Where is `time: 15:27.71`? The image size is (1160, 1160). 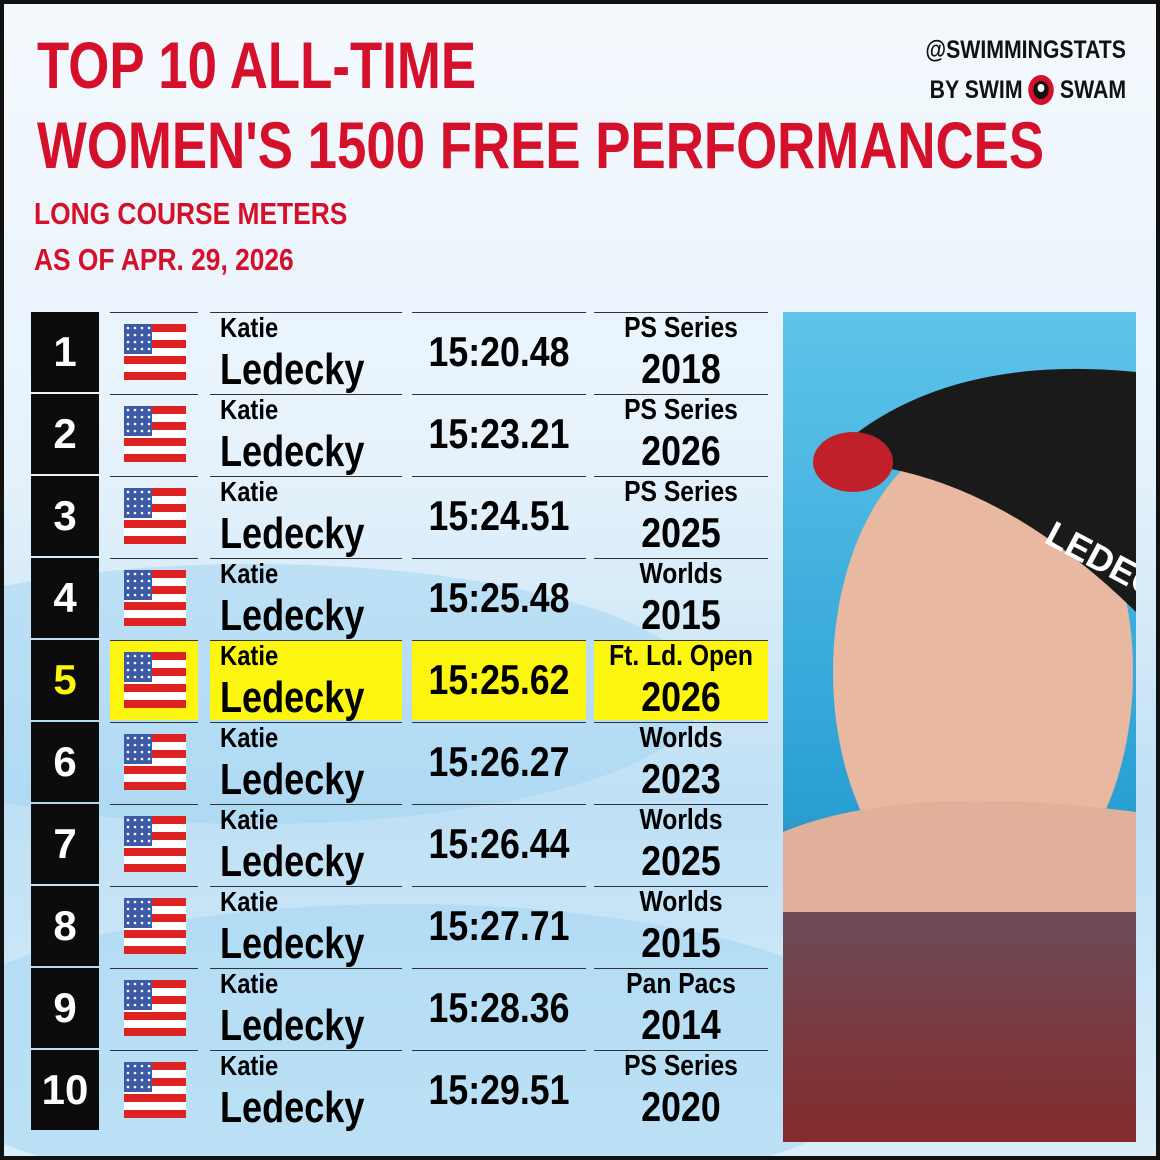 time: 15:27.71 is located at coordinates (499, 925).